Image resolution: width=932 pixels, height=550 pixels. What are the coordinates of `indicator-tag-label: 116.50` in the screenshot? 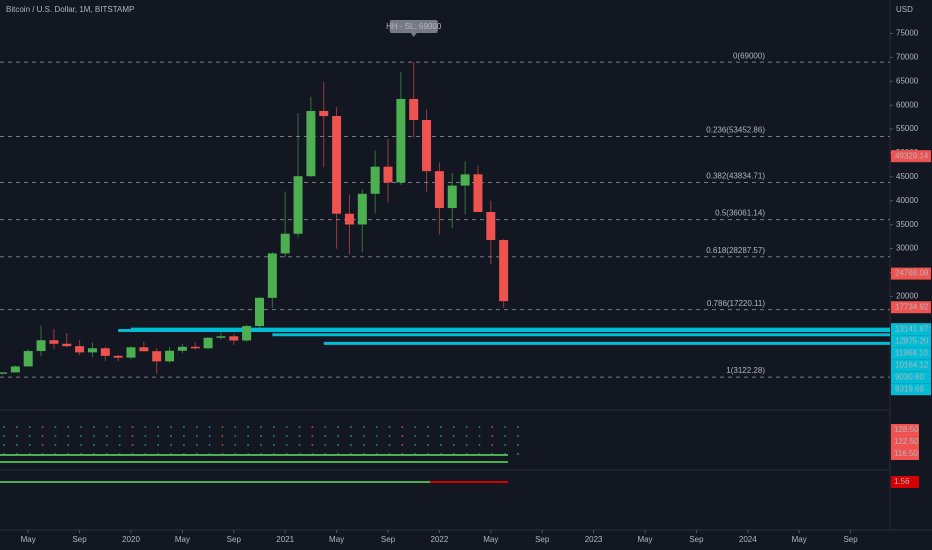 It's located at (906, 453).